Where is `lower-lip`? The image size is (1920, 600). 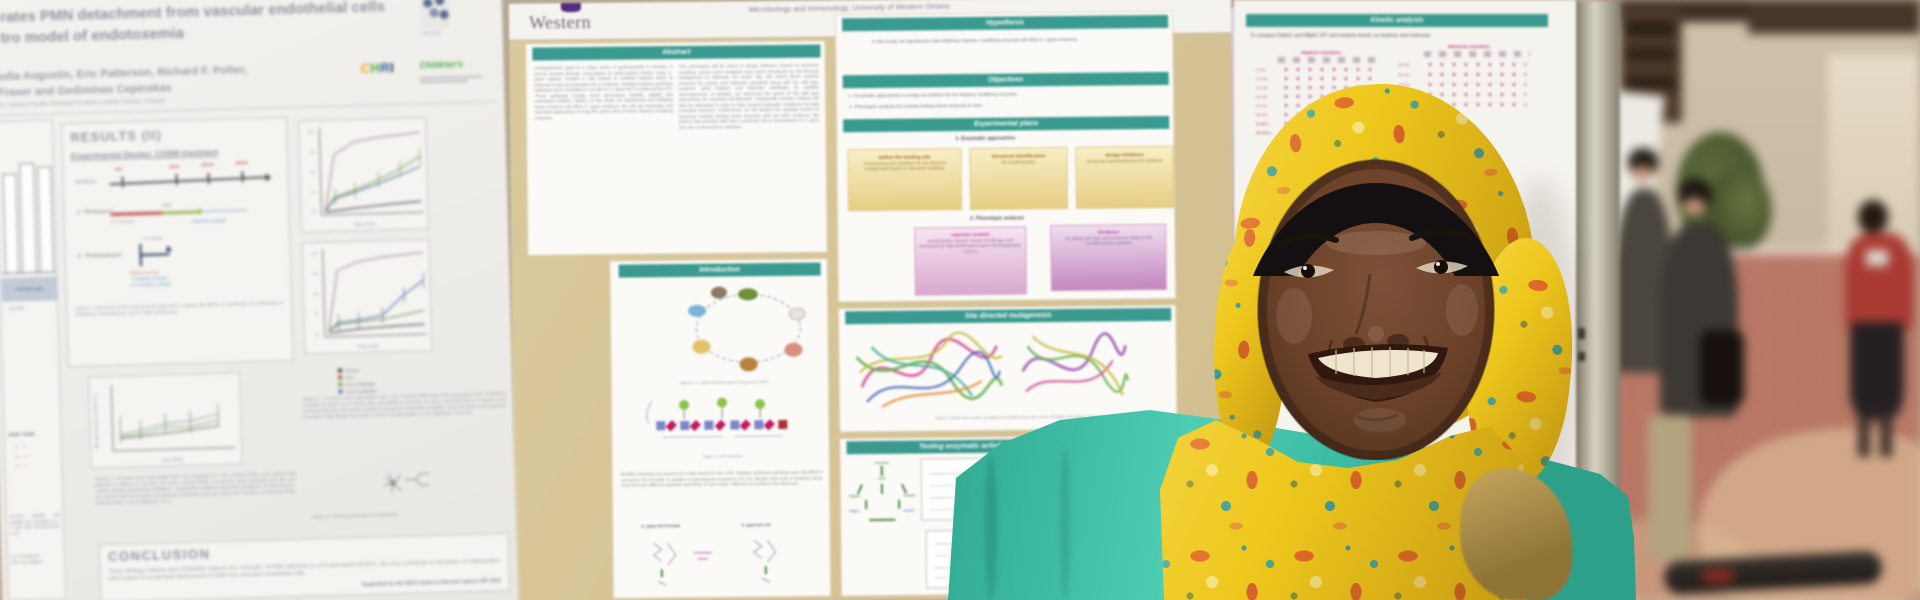
lower-lip is located at coordinates (1379, 386).